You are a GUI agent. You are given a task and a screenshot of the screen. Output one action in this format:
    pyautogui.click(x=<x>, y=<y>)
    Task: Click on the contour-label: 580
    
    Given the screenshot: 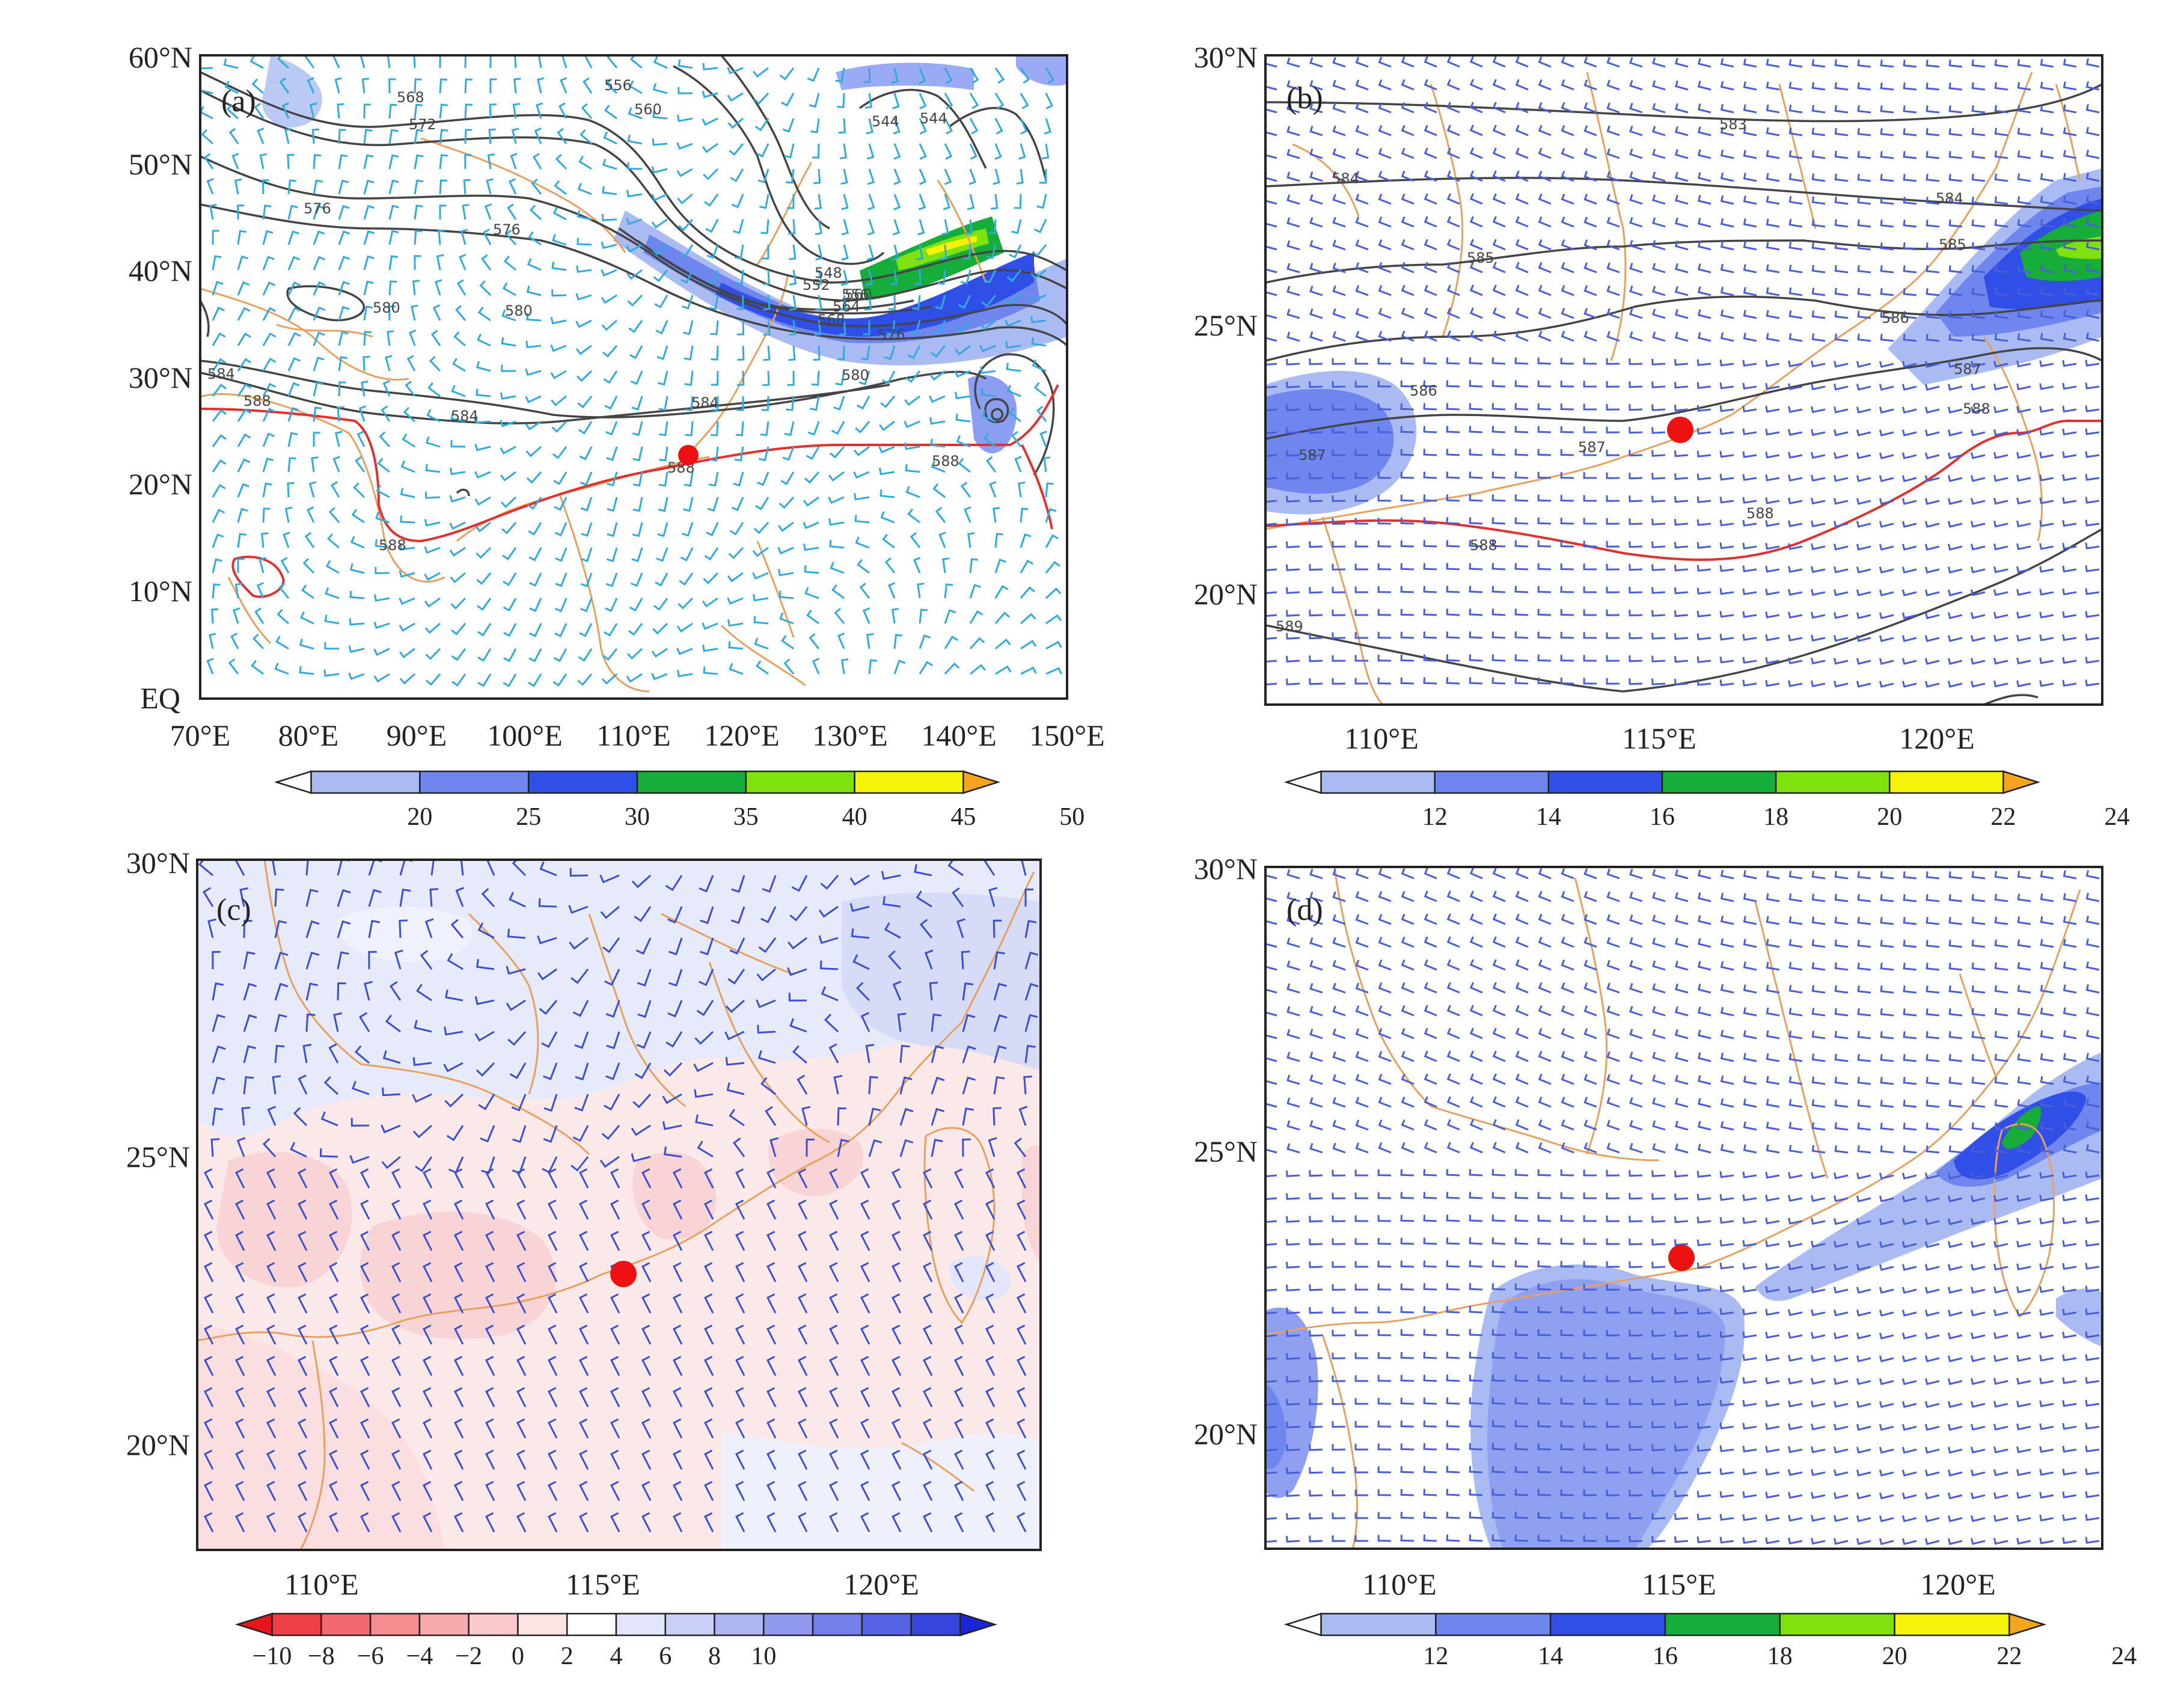 What is the action you would take?
    pyautogui.click(x=856, y=375)
    